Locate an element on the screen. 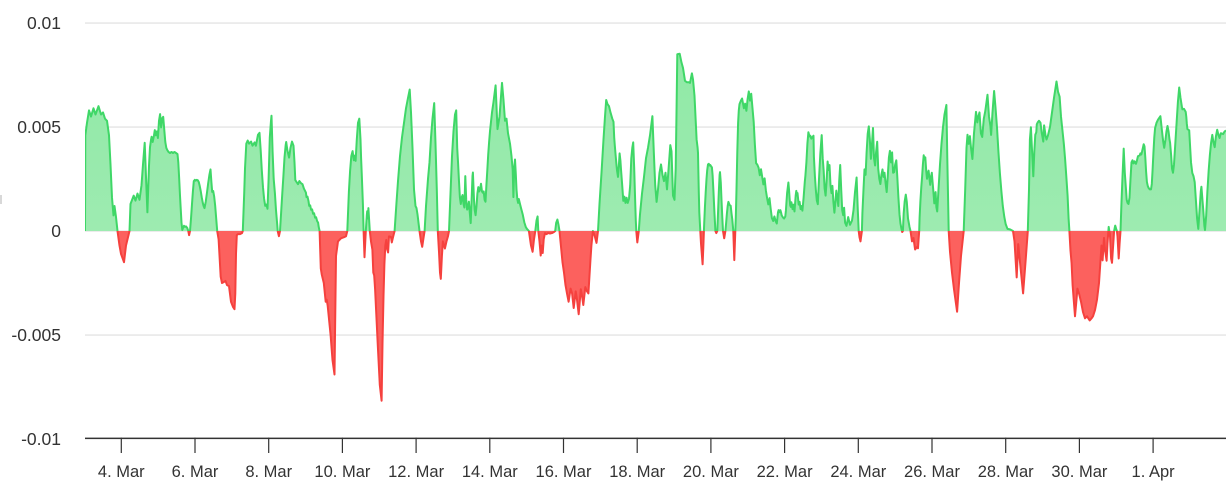 The height and width of the screenshot is (497, 1226). svg-text: 22. Mar is located at coordinates (785, 472).